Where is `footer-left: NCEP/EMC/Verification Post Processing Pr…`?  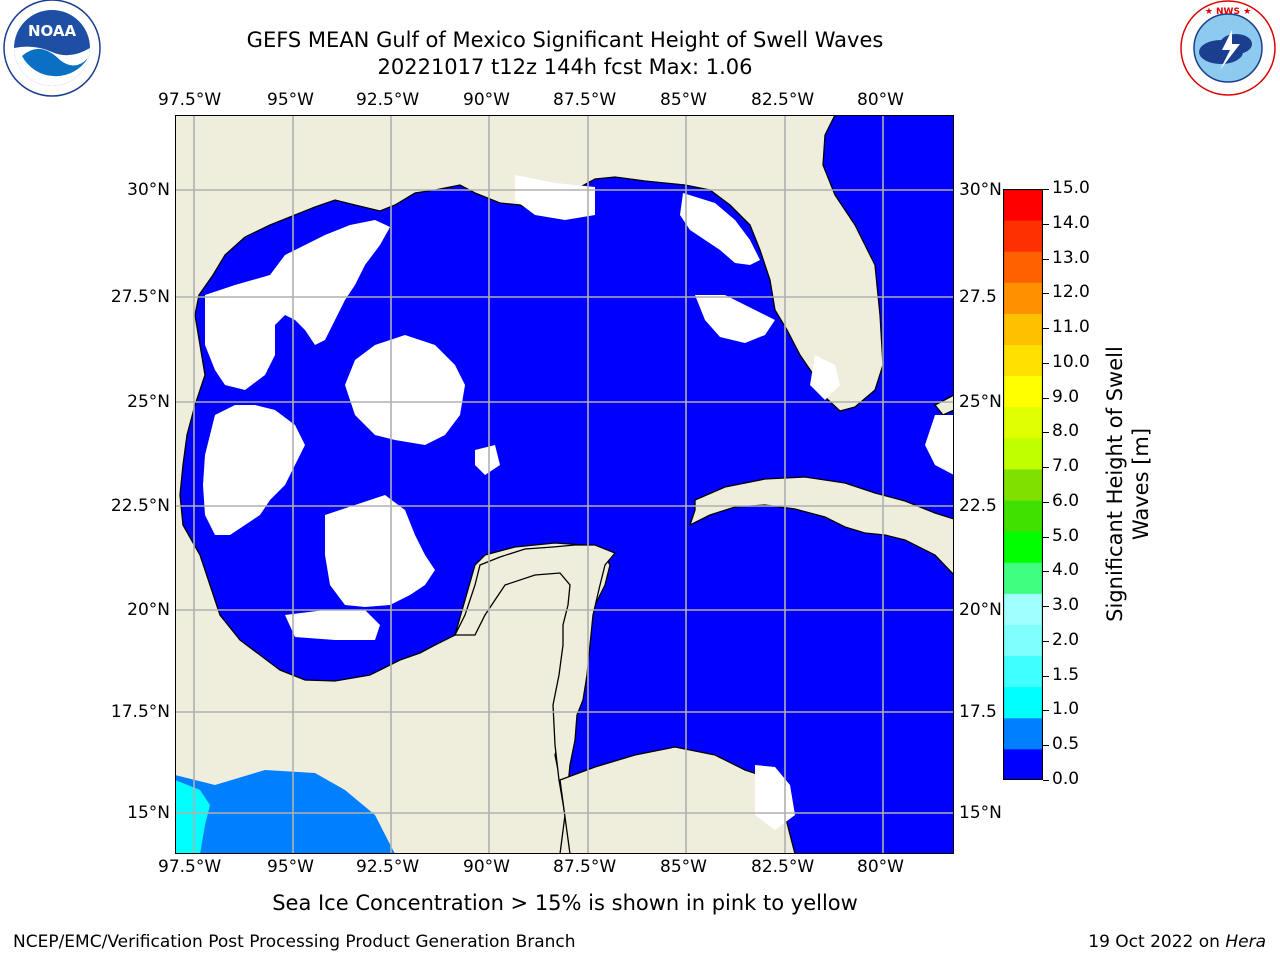
footer-left: NCEP/EMC/Verification Post Processing Pr… is located at coordinates (294, 942).